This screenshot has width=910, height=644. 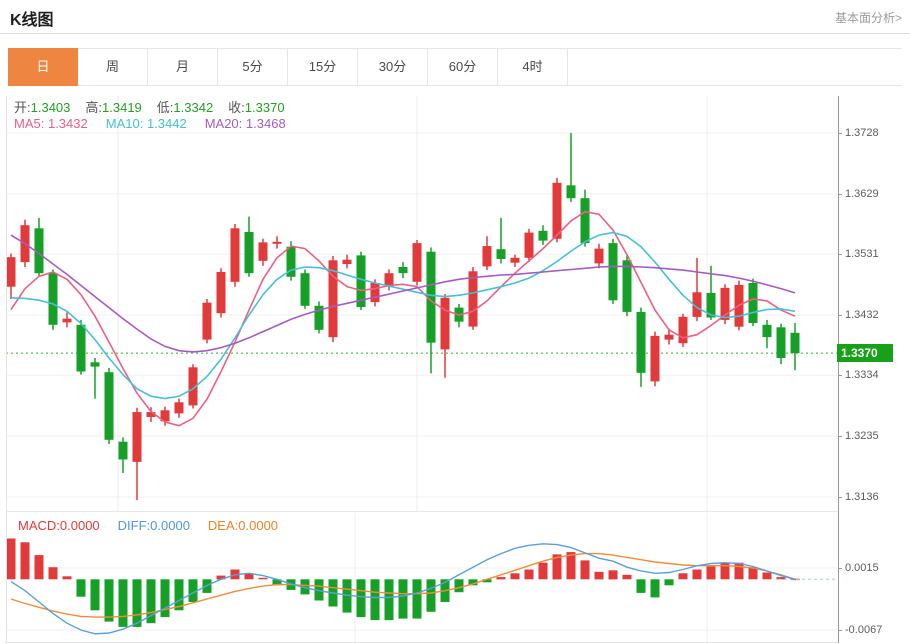 I want to click on axis-tick-label: 1.3728, so click(x=858, y=133).